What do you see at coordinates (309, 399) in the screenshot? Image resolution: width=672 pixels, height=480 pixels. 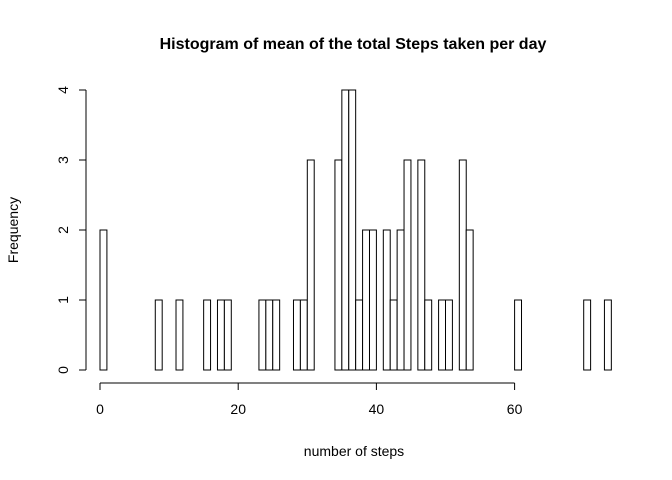 I see `x-axis: 0 20 40 60` at bounding box center [309, 399].